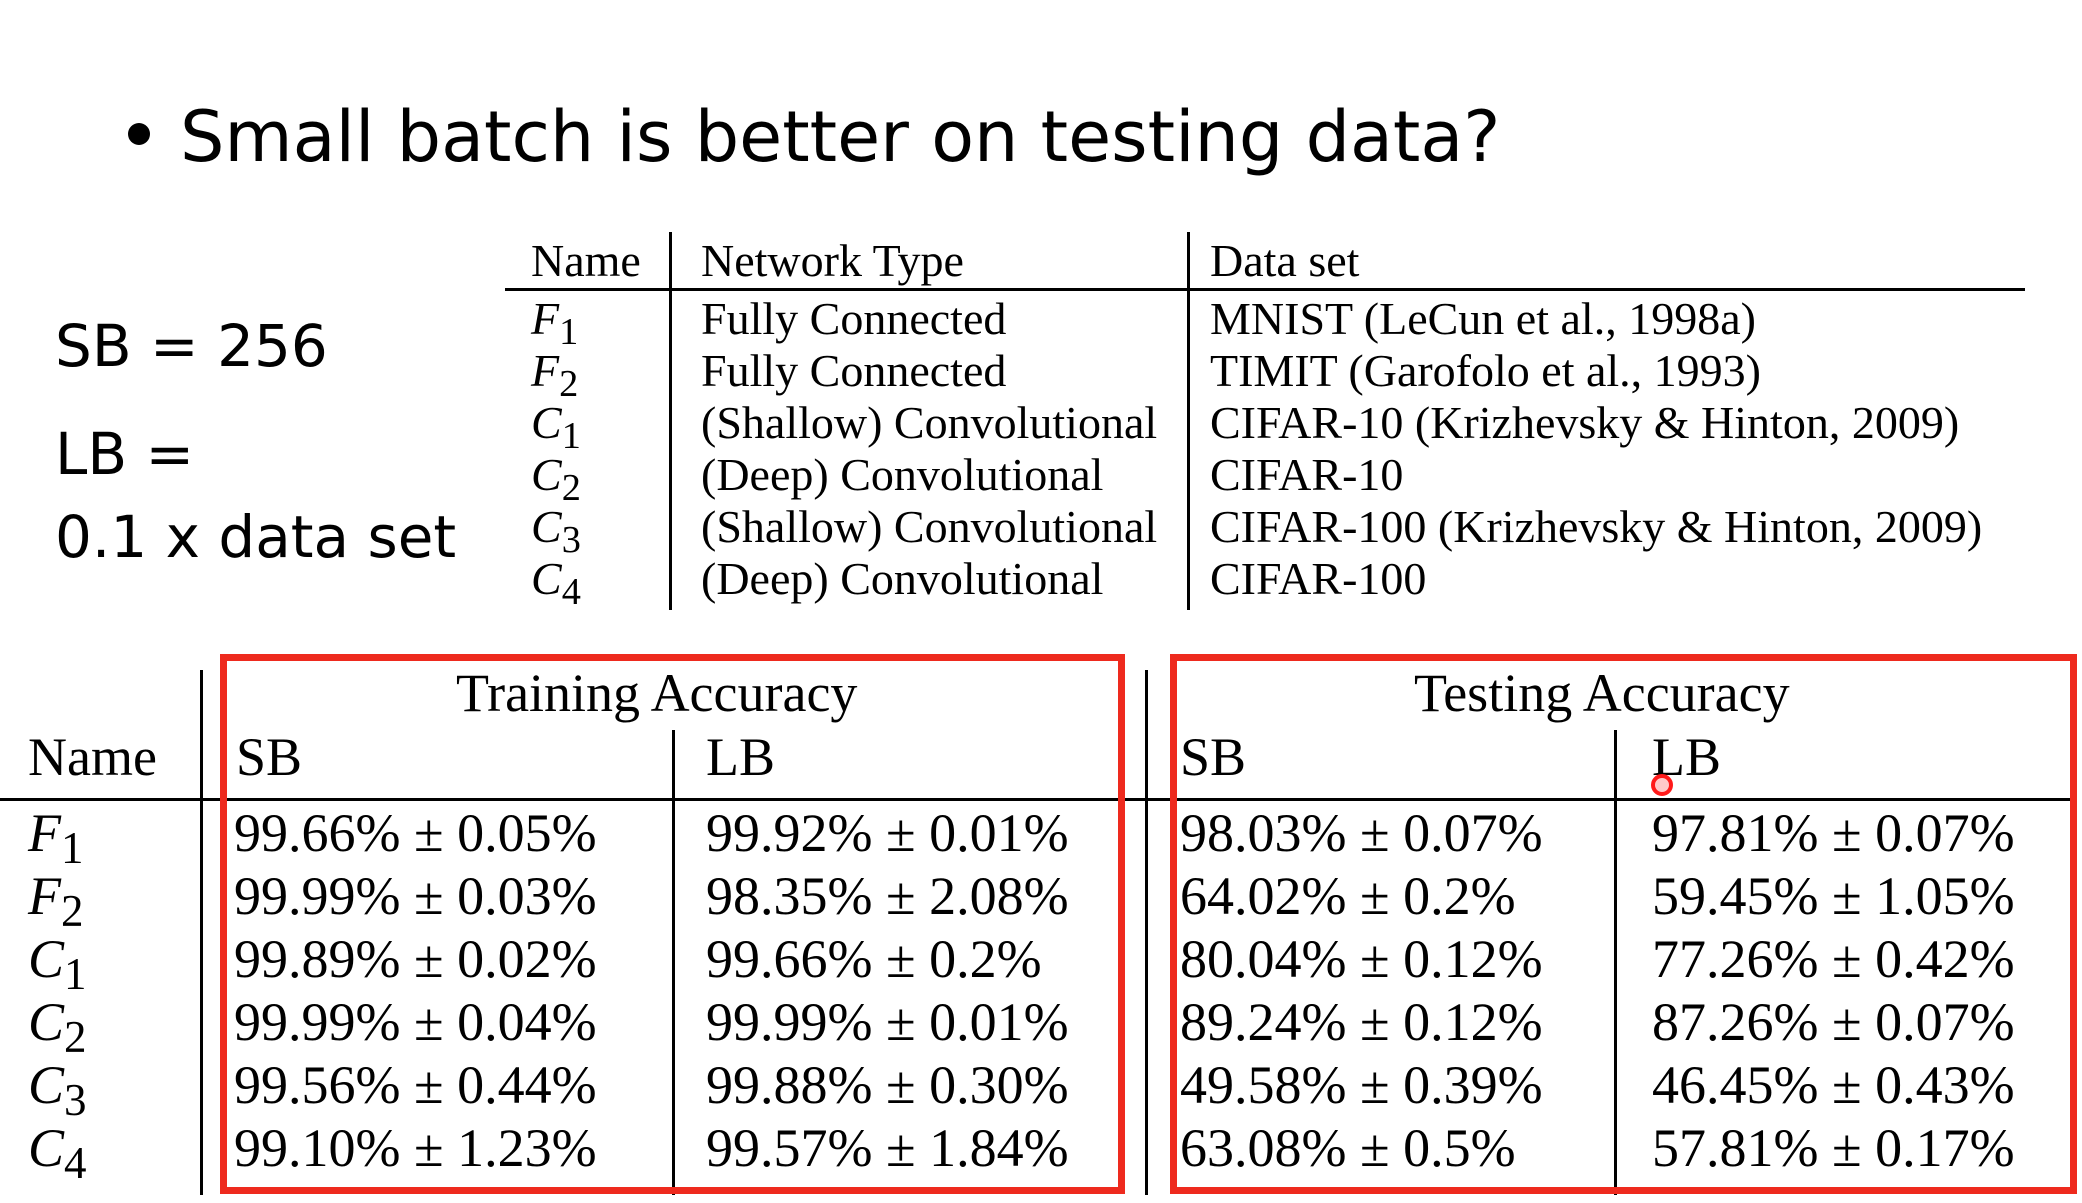 The width and height of the screenshot is (2082, 1203). I want to click on train-lb-value: 98.35% ± 2.08%, so click(887, 896).